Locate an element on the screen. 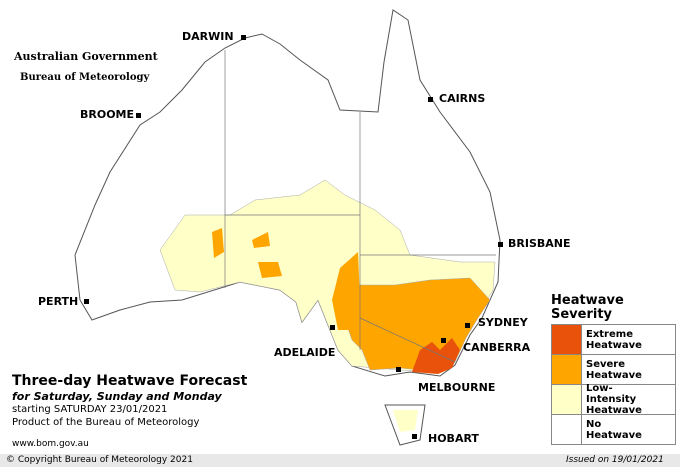 Image resolution: width=680 pixels, height=467 pixels. legend-label: Severe Heatwave is located at coordinates (614, 369).